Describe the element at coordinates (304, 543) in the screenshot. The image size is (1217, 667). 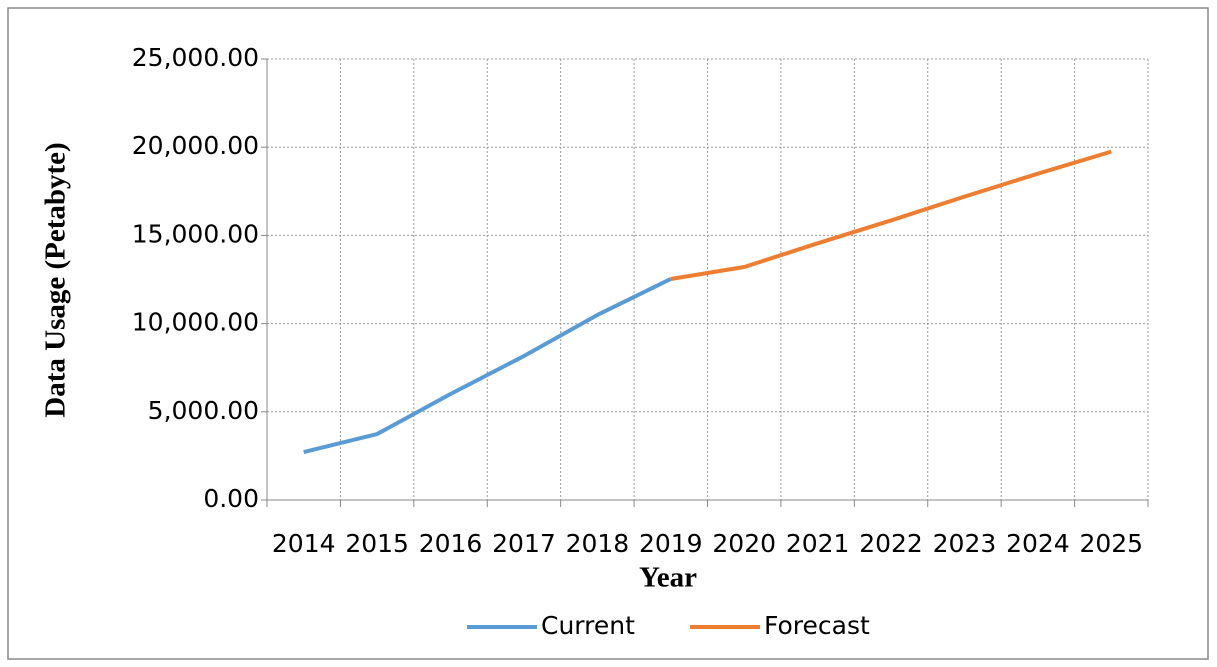
I see `x-tick-label: 2014` at that location.